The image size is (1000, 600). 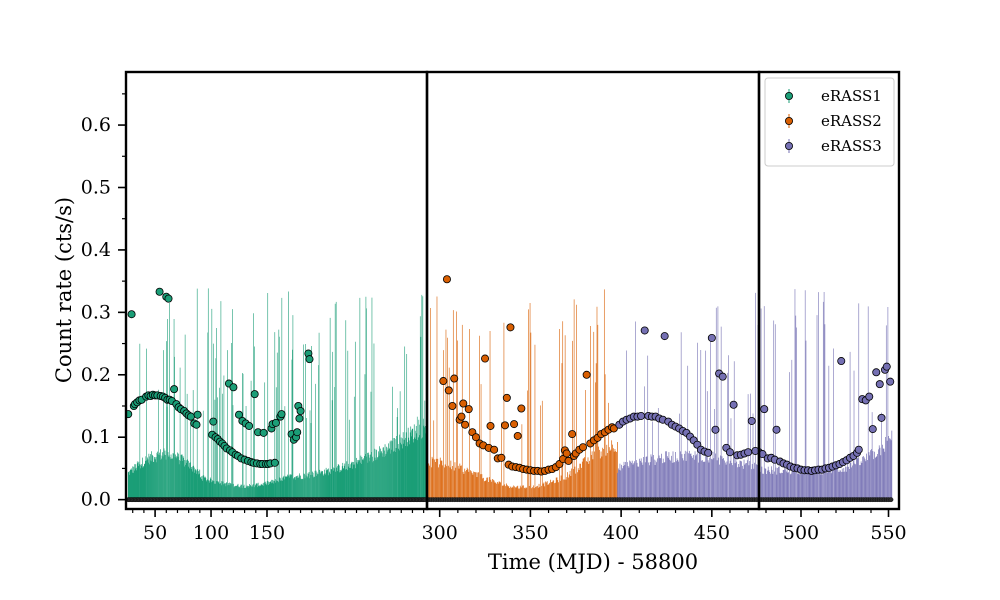 What do you see at coordinates (712, 533) in the screenshot?
I see `x-tick-label: 450` at bounding box center [712, 533].